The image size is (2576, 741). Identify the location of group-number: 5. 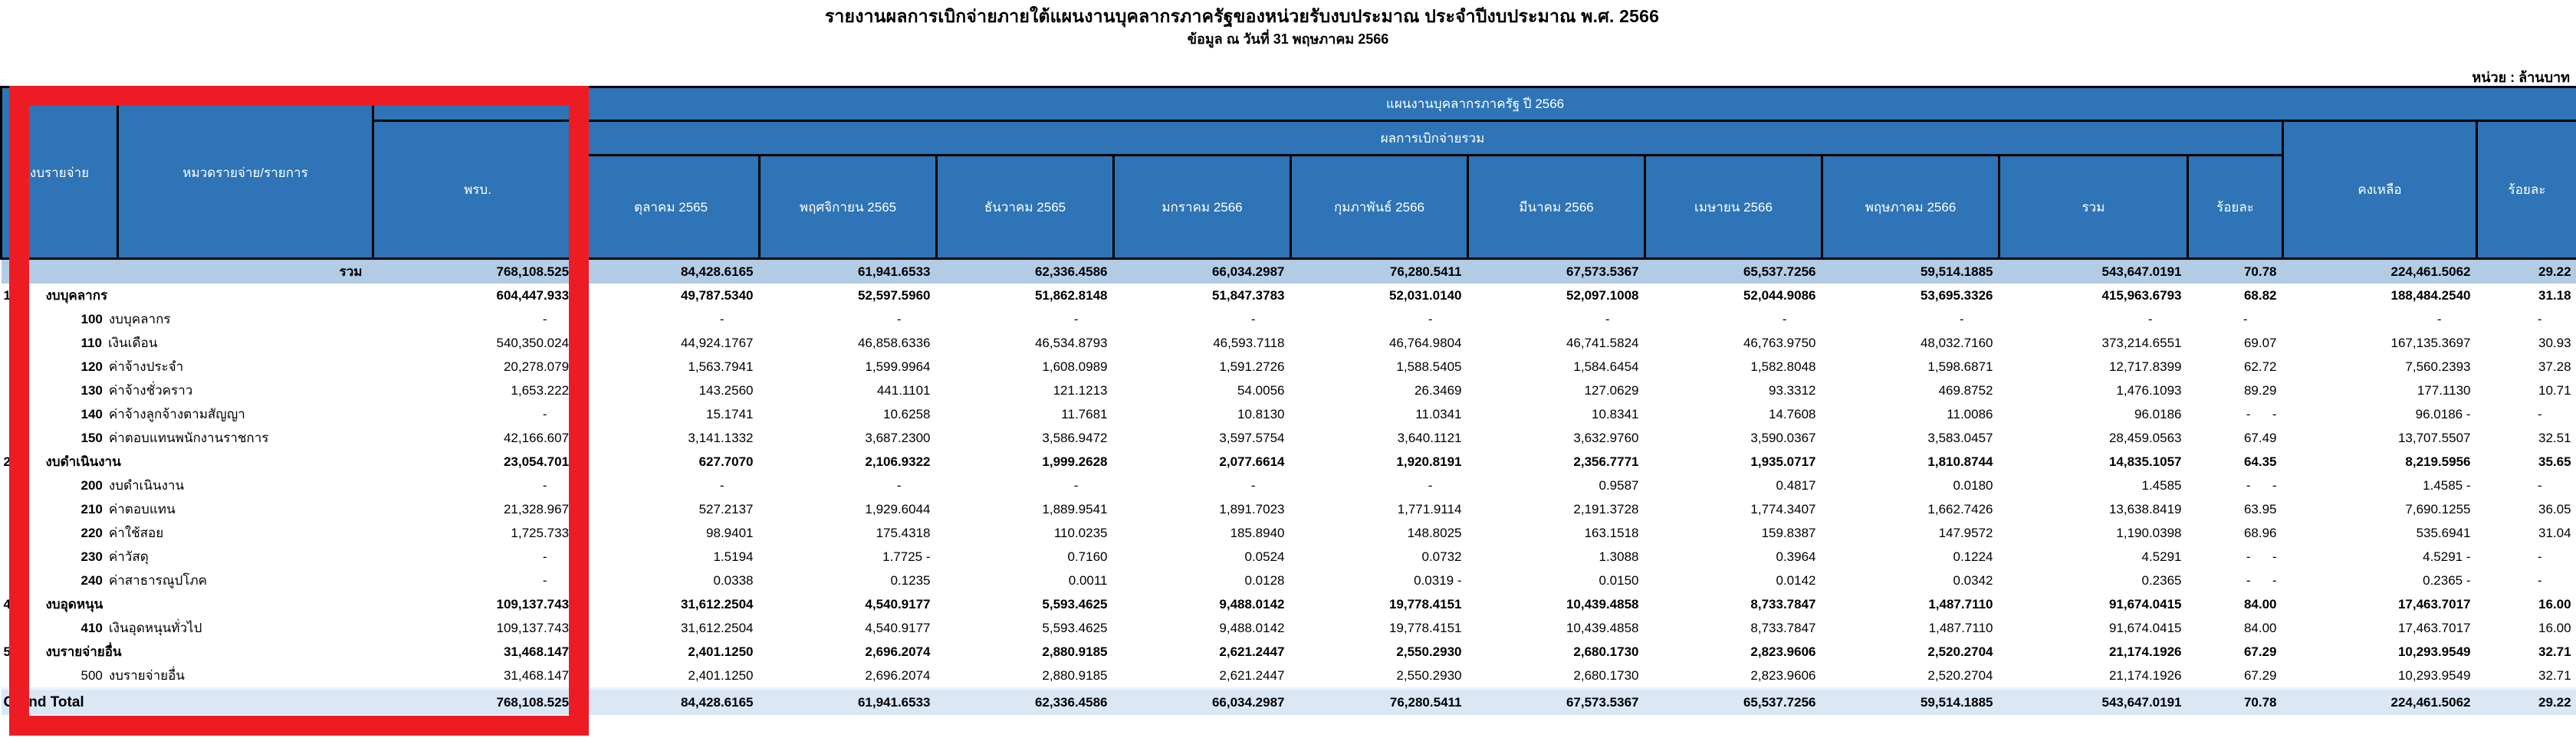
(7, 651).